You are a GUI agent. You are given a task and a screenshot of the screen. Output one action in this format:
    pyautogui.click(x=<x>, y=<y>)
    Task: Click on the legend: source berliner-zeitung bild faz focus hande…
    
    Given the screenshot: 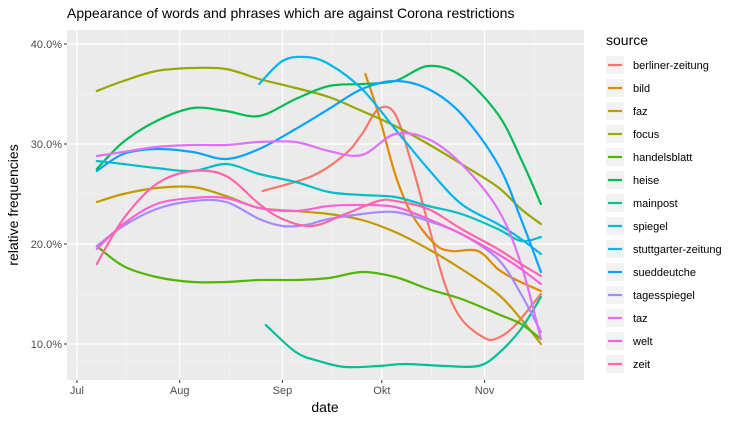 What is the action you would take?
    pyautogui.click(x=664, y=202)
    